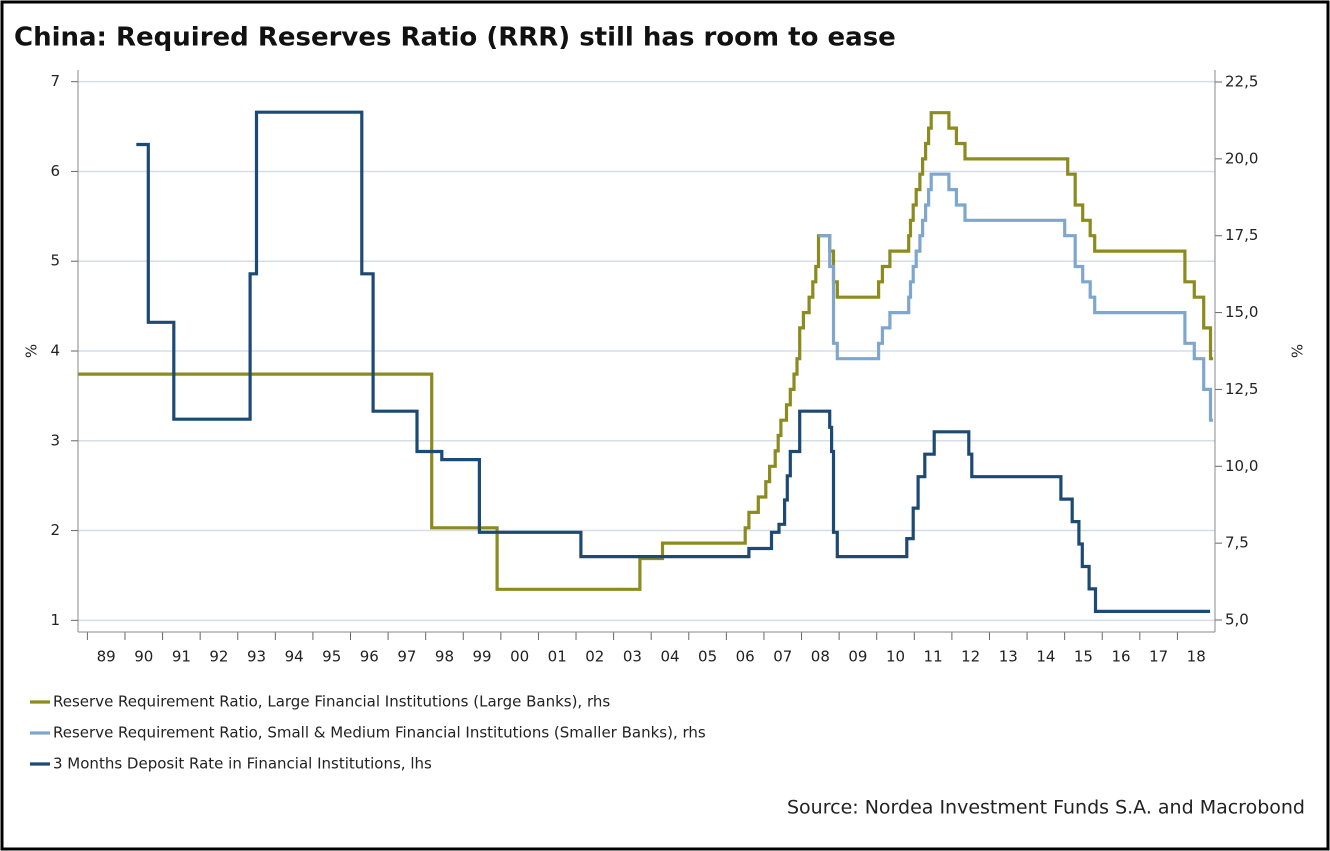  Describe the element at coordinates (745, 657) in the screenshot. I see `x-tick-label: 06` at that location.